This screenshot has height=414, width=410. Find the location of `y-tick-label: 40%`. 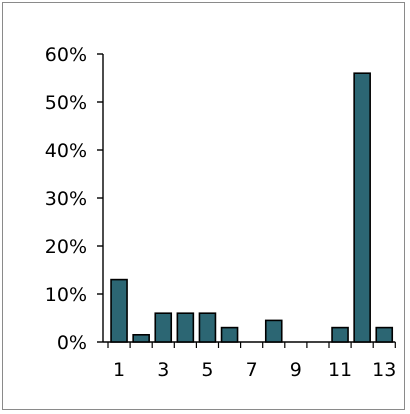

y-tick-label: 40% is located at coordinates (66, 151).